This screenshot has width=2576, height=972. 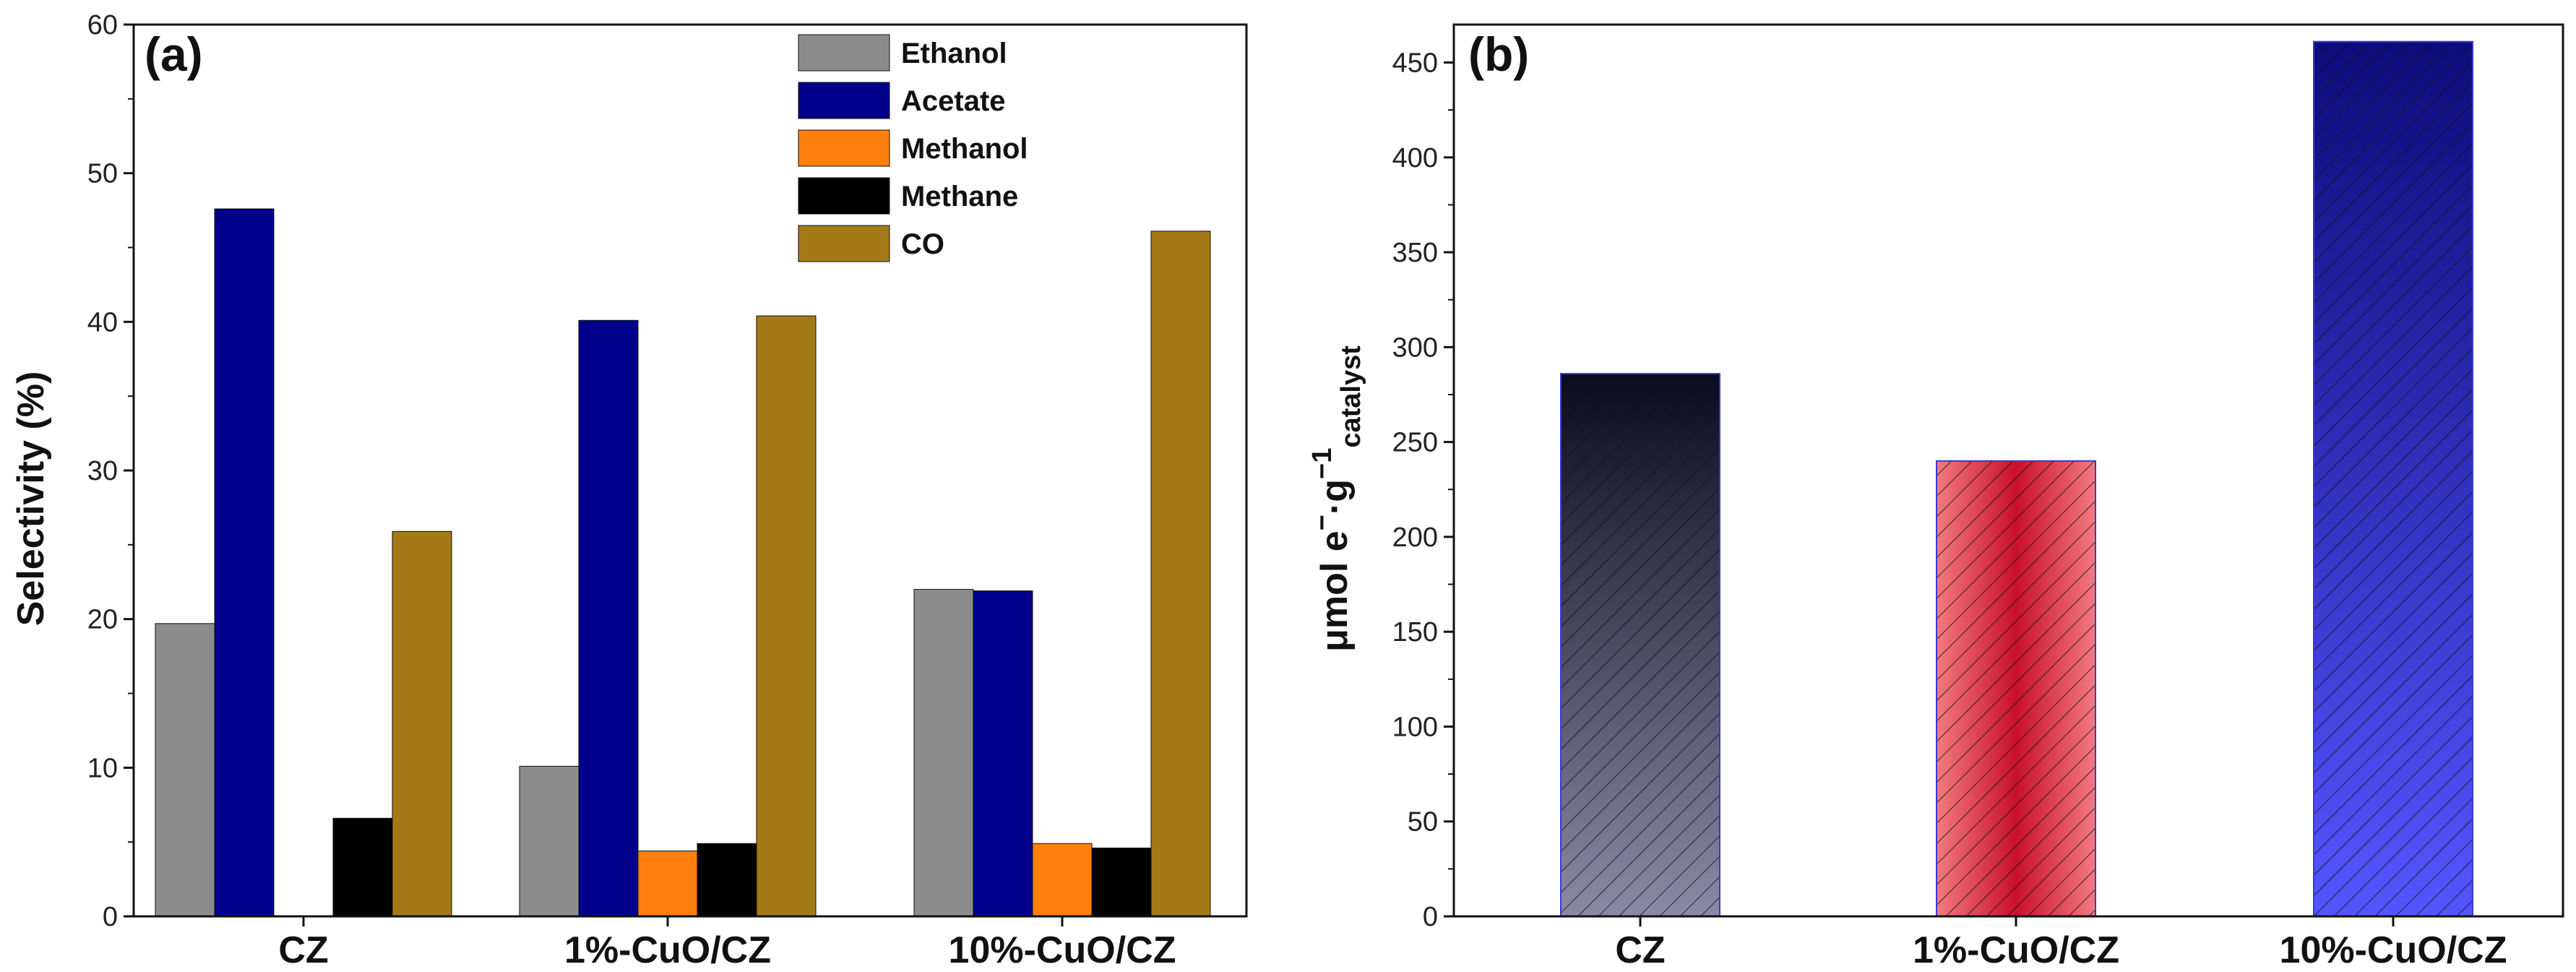 I want to click on bar-ethanol-1pct-cuo-cz, so click(x=549, y=841).